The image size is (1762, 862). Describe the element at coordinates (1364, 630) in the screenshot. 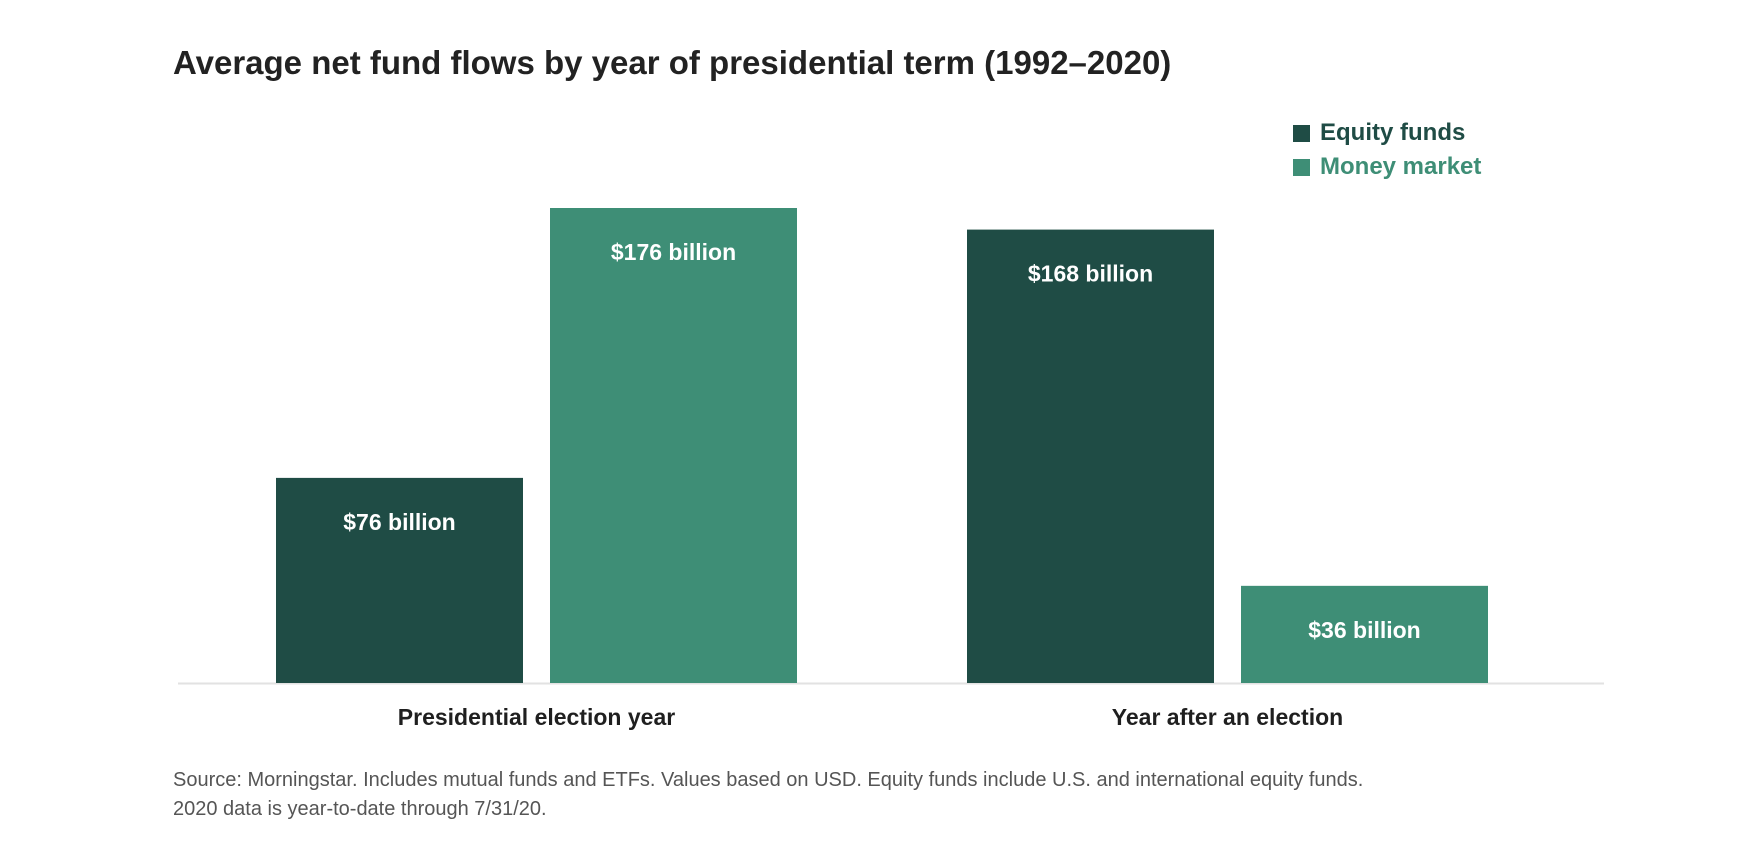

I see `data-label-money-market-year-after-an-election: $36 billion` at that location.